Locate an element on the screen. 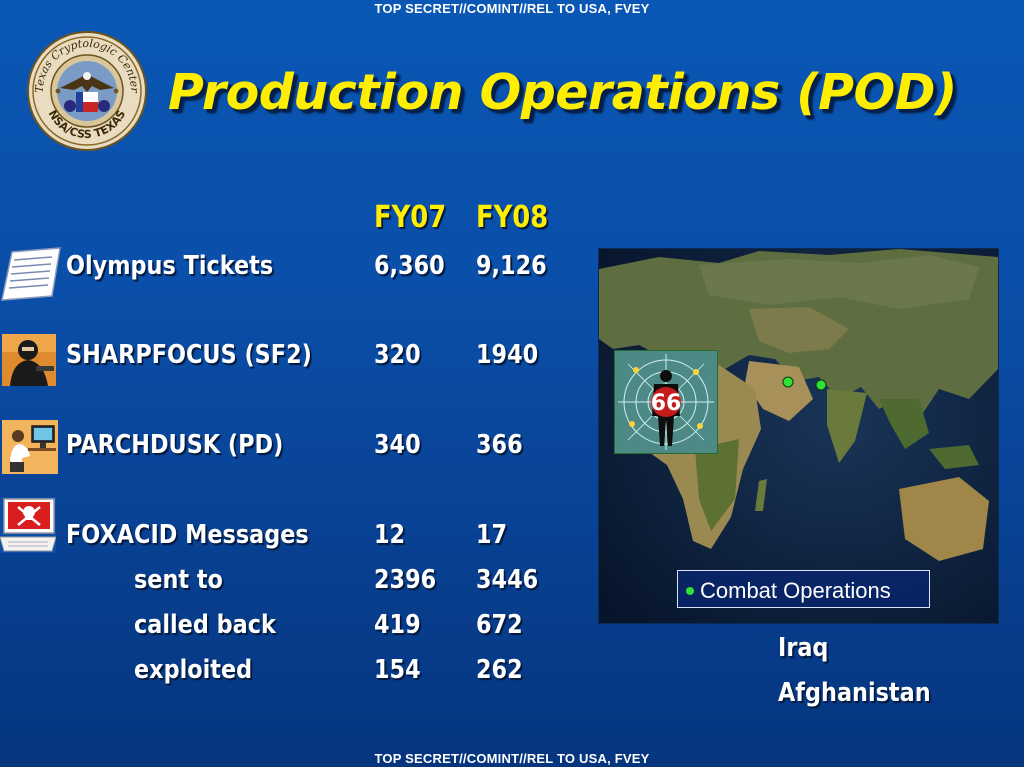 The image size is (1024, 767). subrow-value-sent-to-fy08: 3446 is located at coordinates (507, 580).